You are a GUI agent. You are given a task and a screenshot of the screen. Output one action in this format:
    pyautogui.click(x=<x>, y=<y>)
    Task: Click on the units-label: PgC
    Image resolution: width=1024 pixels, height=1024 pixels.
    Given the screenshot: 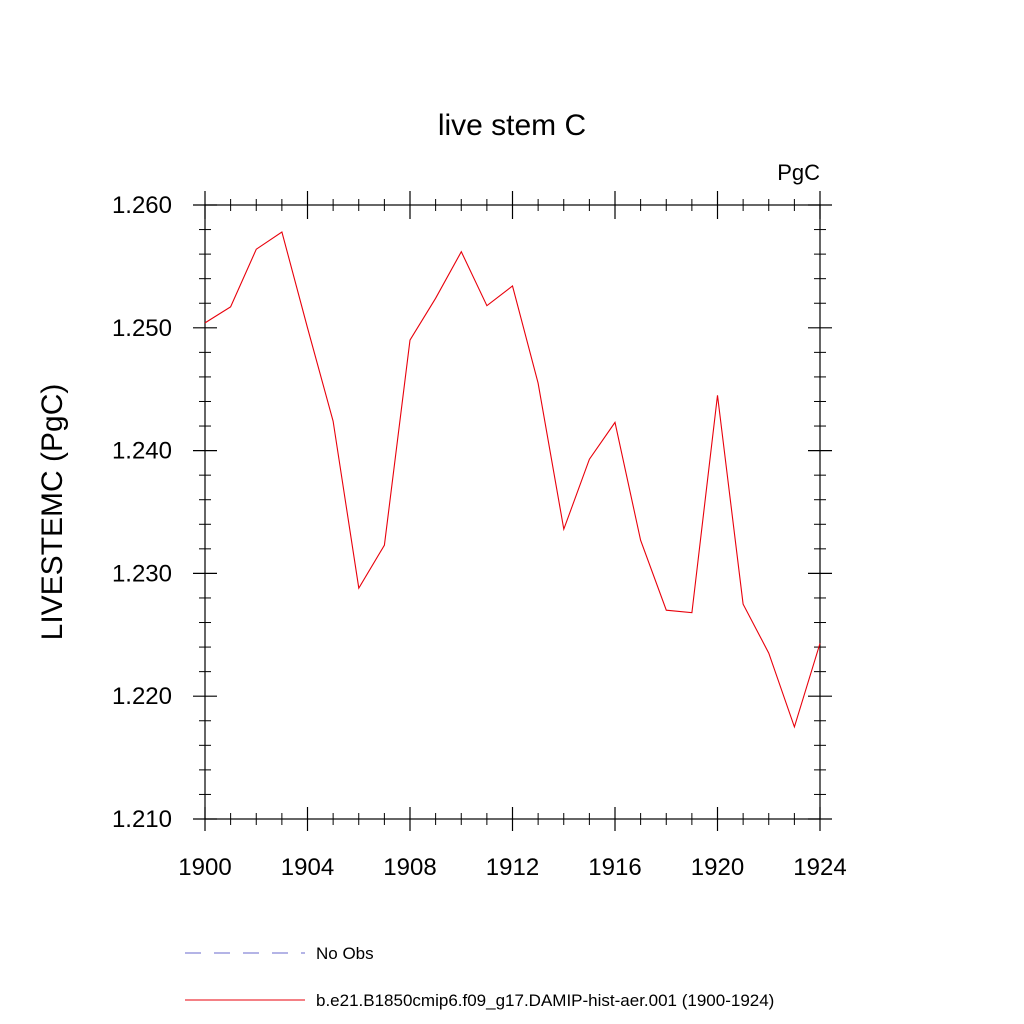 What is the action you would take?
    pyautogui.click(x=798, y=172)
    